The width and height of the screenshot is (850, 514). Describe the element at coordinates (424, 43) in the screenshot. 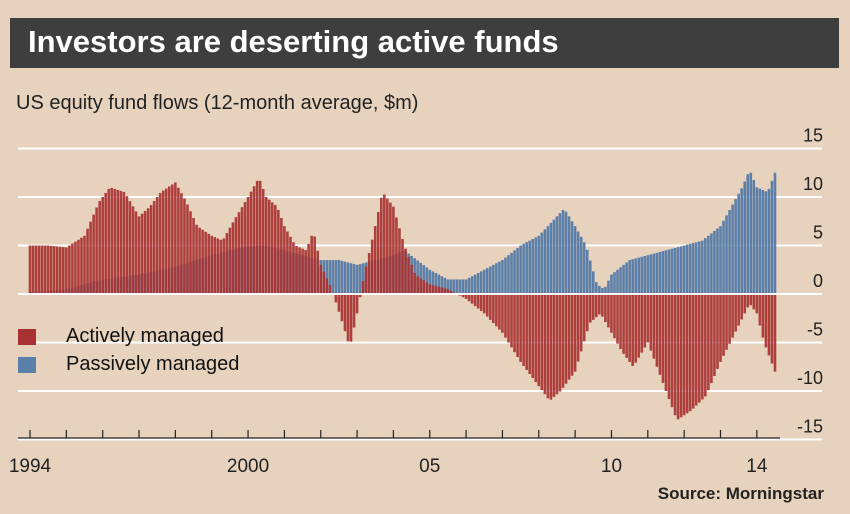

I see `title-bar: Investors are deserting active funds` at that location.